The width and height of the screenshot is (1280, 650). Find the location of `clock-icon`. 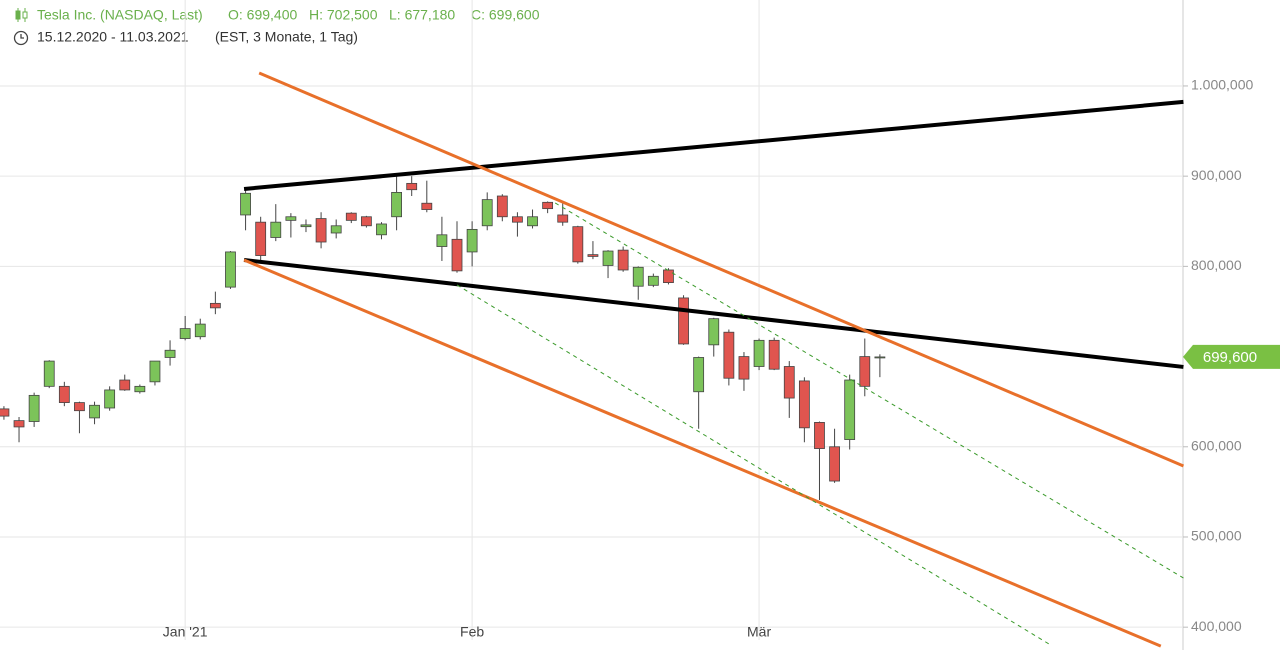

clock-icon is located at coordinates (21, 38).